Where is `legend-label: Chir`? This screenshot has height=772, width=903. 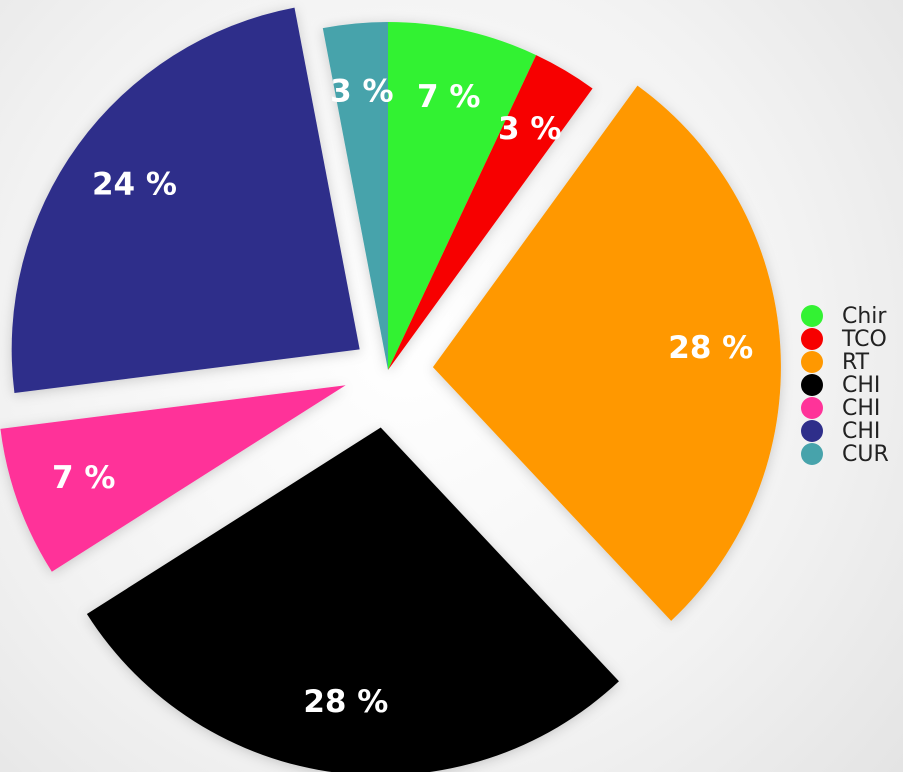 legend-label: Chir is located at coordinates (864, 316).